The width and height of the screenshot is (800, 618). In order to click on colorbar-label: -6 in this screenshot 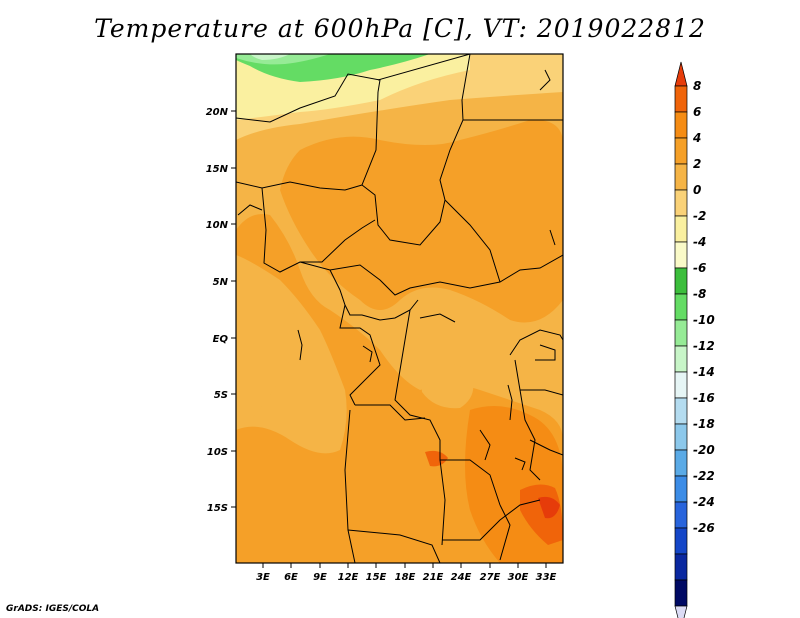, I will do `click(699, 268)`.